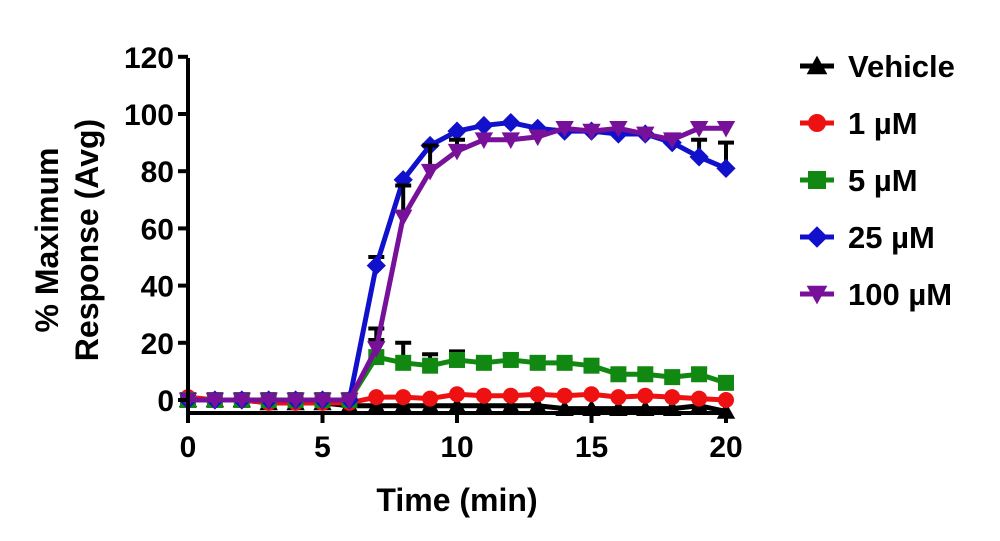  I want to click on legend-label: 25 µM, so click(891, 237).